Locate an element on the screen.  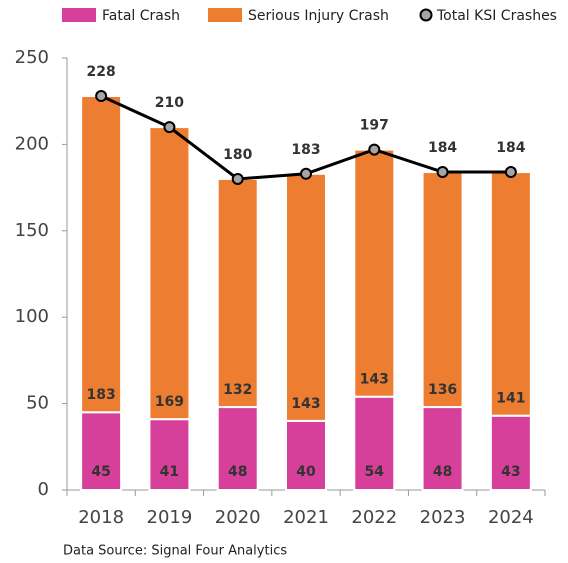
x-tick-label: 2022 is located at coordinates (374, 517).